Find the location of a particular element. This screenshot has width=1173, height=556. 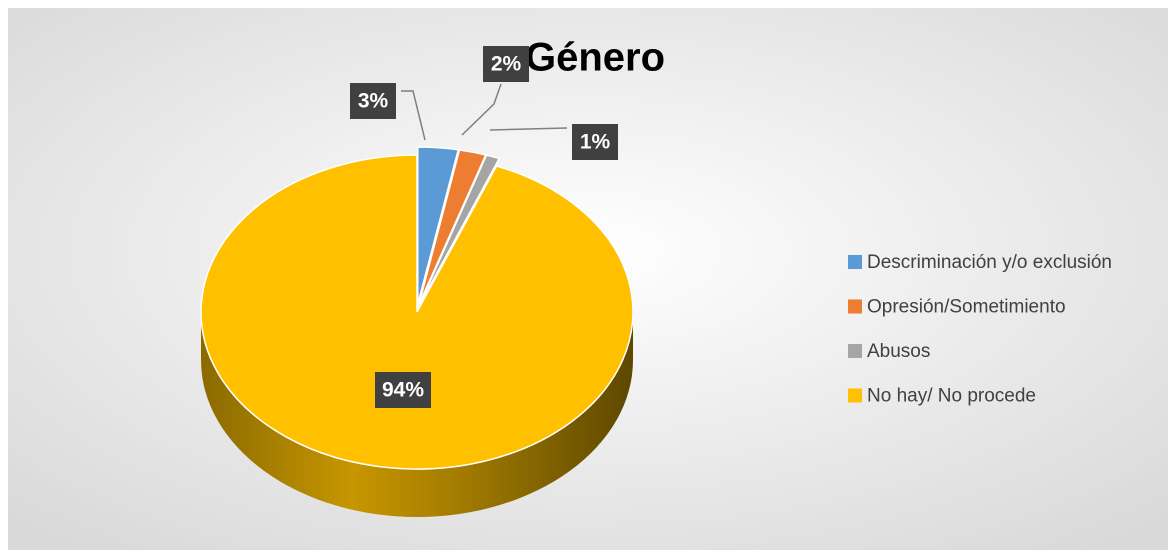

data-label: 1% is located at coordinates (595, 142).